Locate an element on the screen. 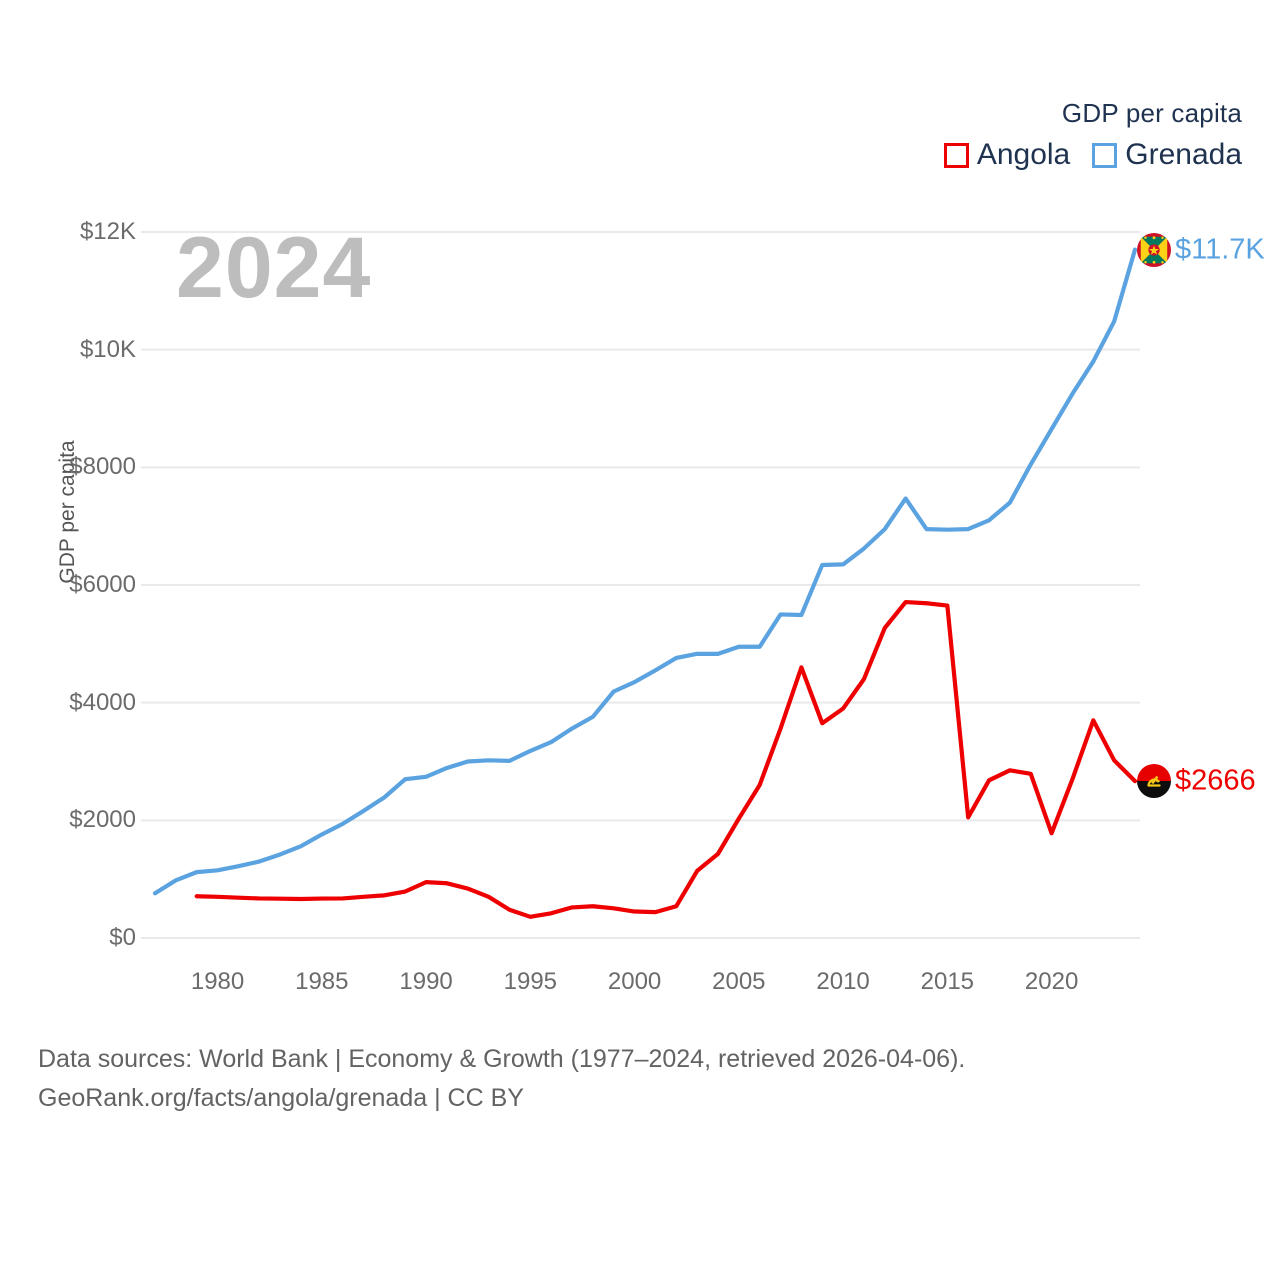 This screenshot has height=1280, width=1280. x-tick-2005: 2005 is located at coordinates (739, 981).